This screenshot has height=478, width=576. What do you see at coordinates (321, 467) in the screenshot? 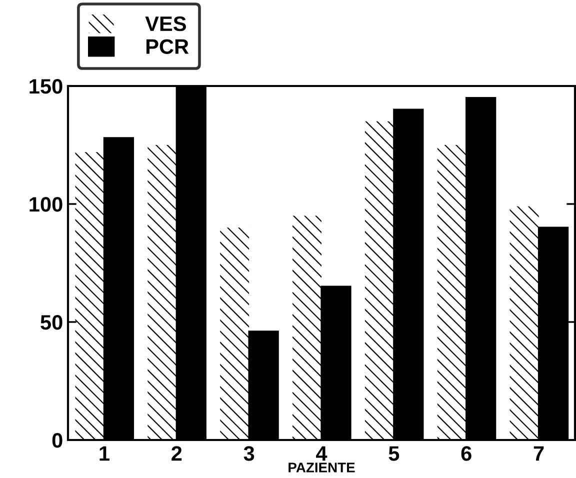
I see `x-axis-title: PAZIENTE` at bounding box center [321, 467].